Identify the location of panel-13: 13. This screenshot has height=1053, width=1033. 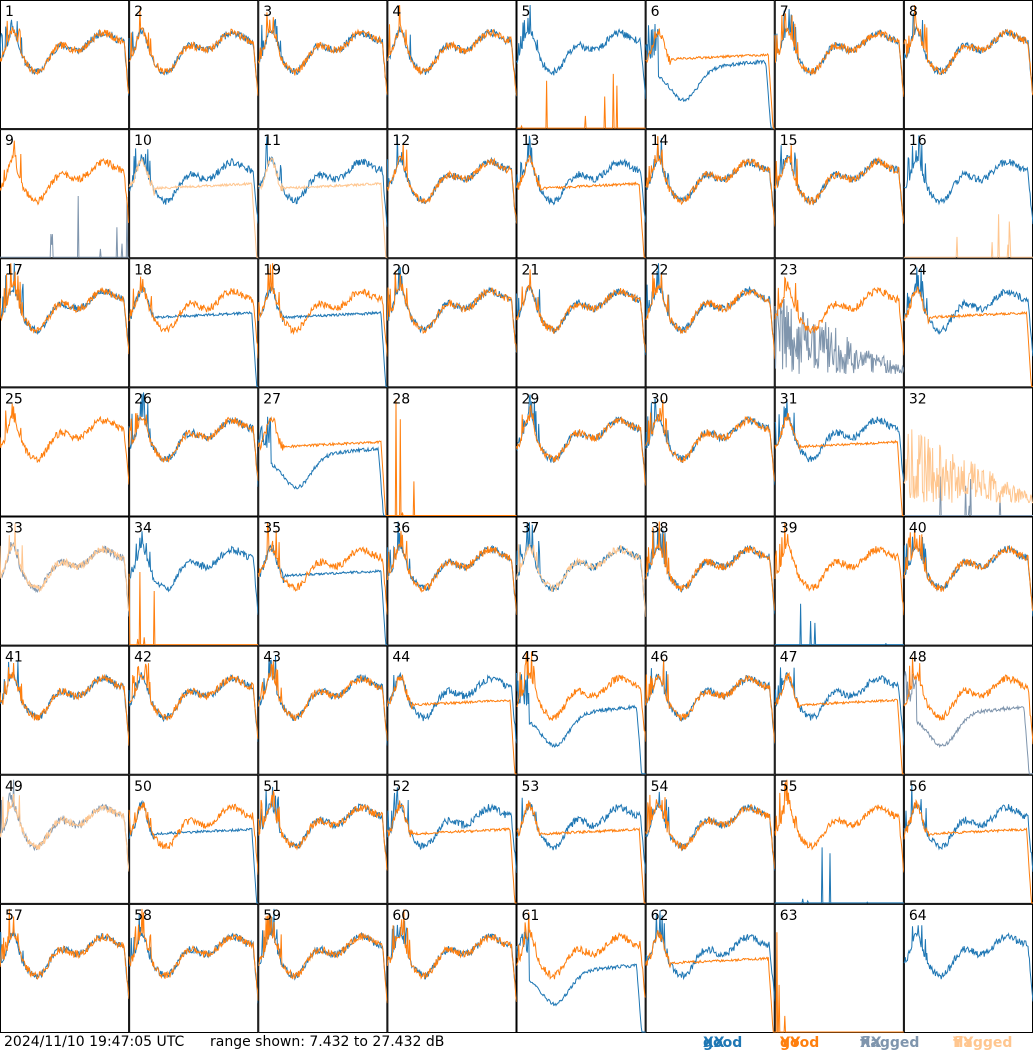
(581, 194).